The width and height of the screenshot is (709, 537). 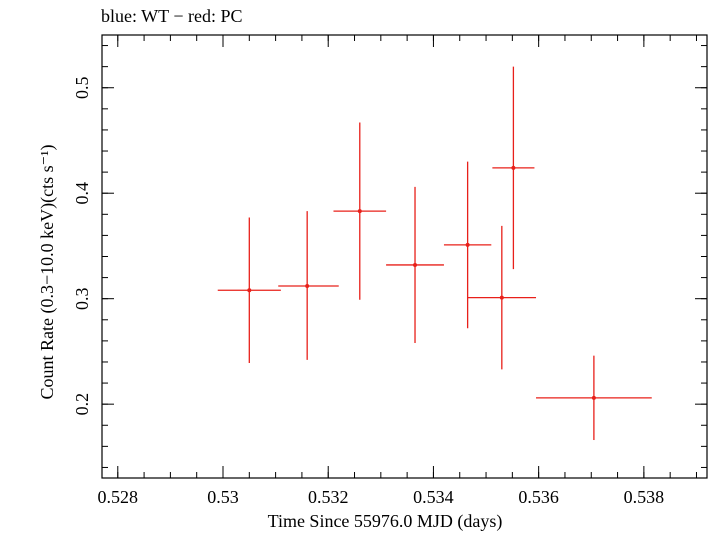 I want to click on x-axis-label: Time Since 55976.0 MJD (days), so click(x=385, y=521).